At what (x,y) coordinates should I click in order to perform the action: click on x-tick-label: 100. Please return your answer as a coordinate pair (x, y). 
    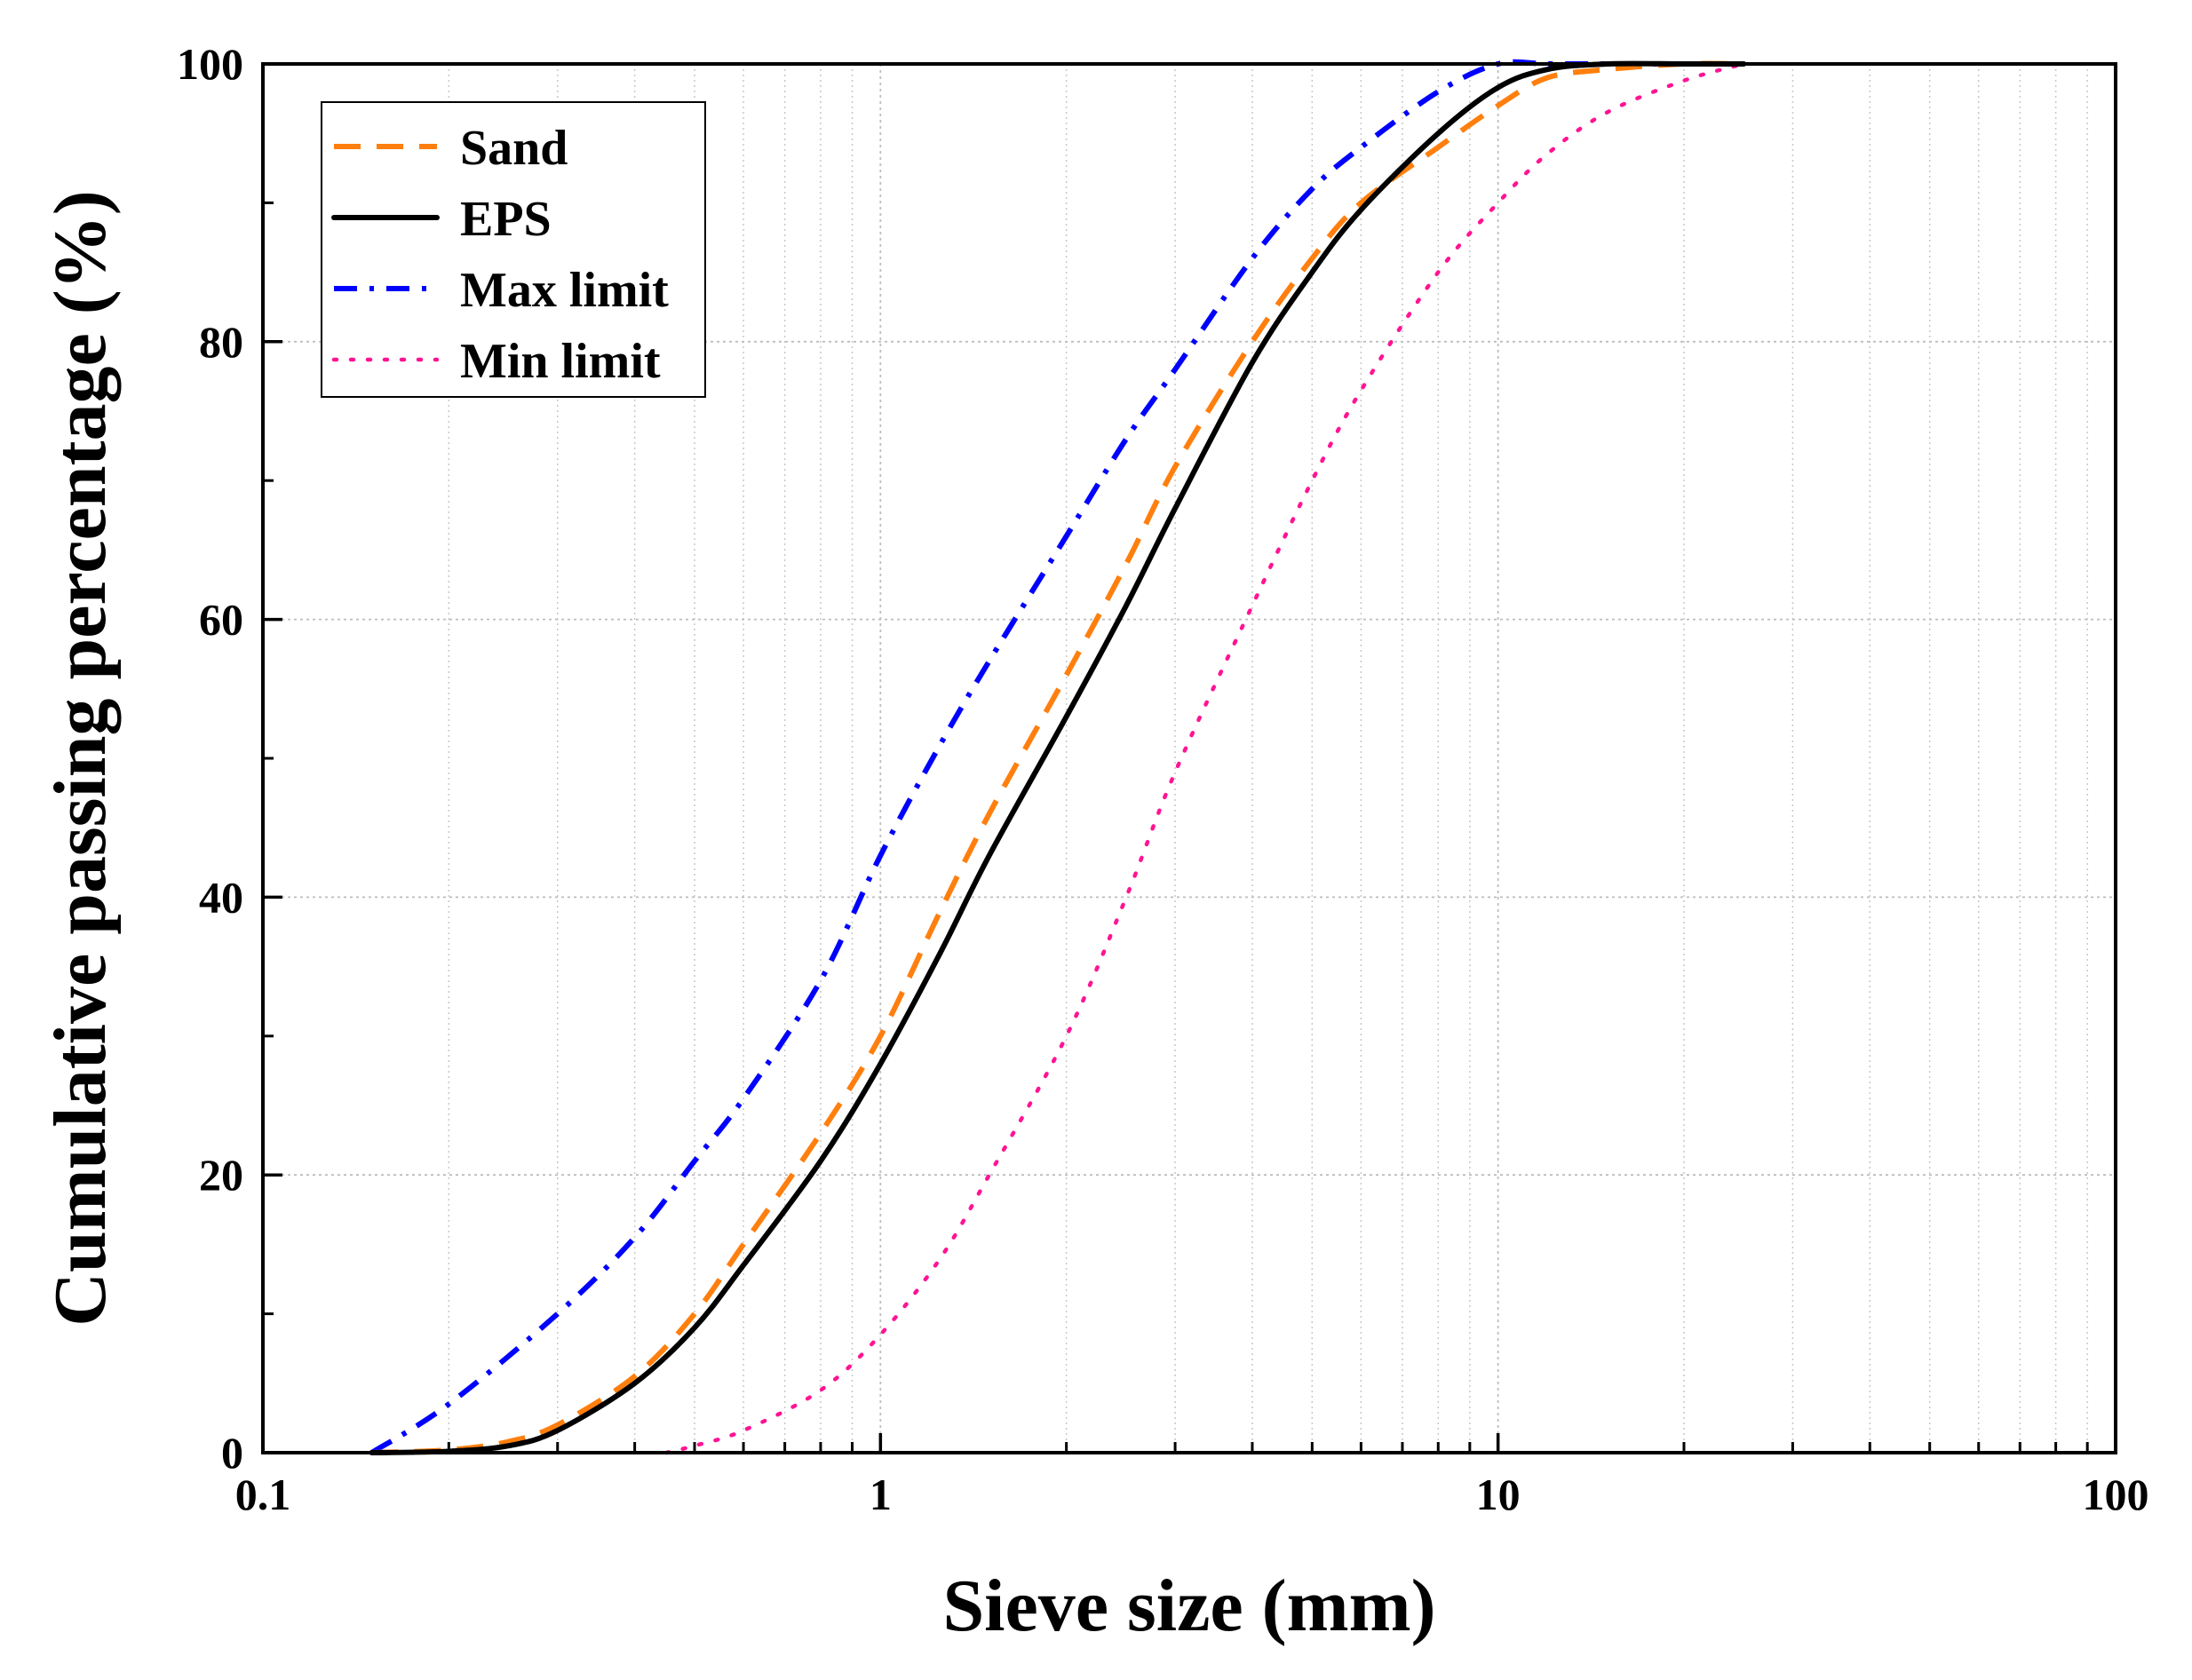
    Looking at the image, I should click on (2116, 1494).